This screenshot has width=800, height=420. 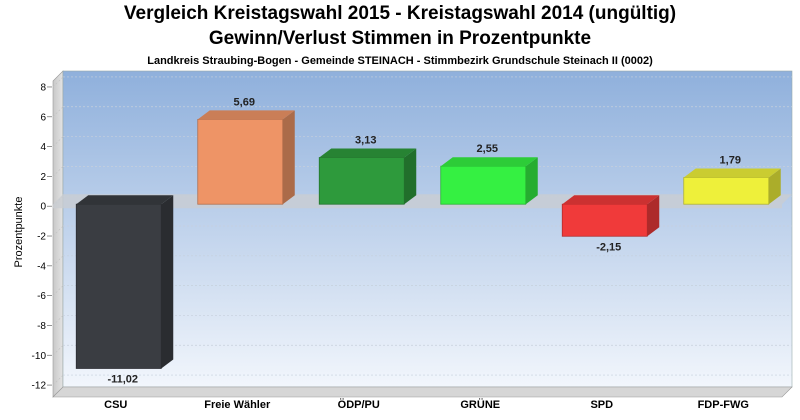 What do you see at coordinates (115, 405) in the screenshot?
I see `category-label: CSU` at bounding box center [115, 405].